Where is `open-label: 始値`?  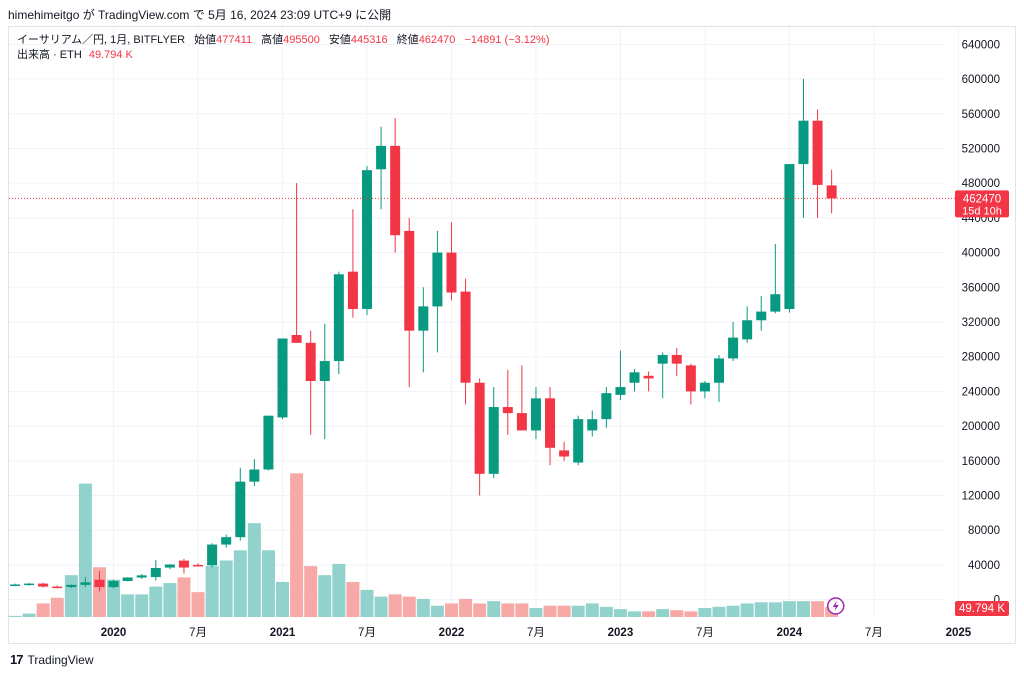 open-label: 始値 is located at coordinates (205, 40).